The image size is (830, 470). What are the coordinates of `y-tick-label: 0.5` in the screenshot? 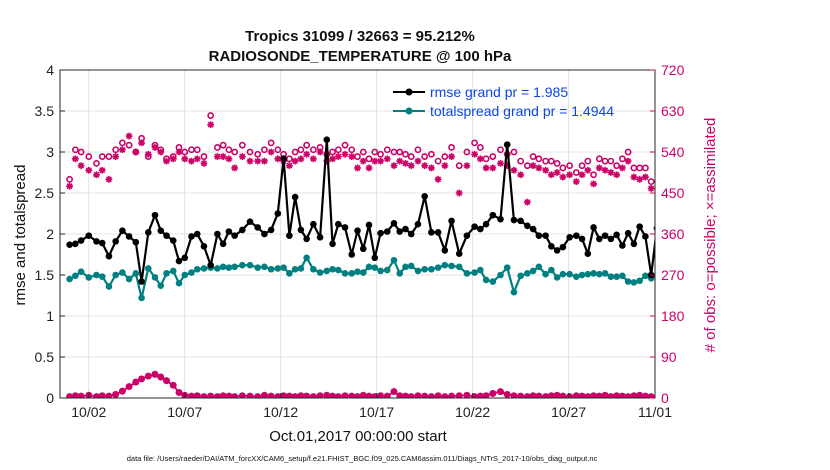 It's located at (45, 357).